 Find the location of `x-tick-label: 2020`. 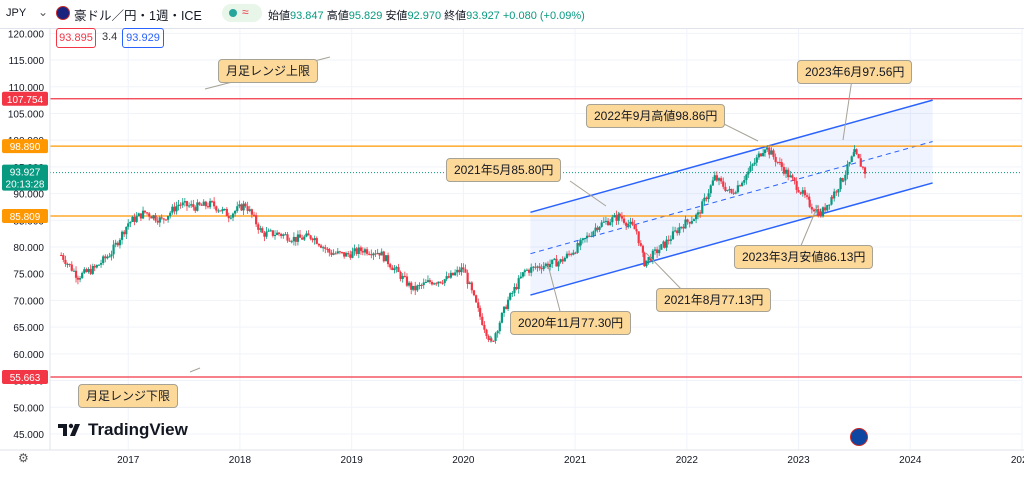

x-tick-label: 2020 is located at coordinates (463, 460).